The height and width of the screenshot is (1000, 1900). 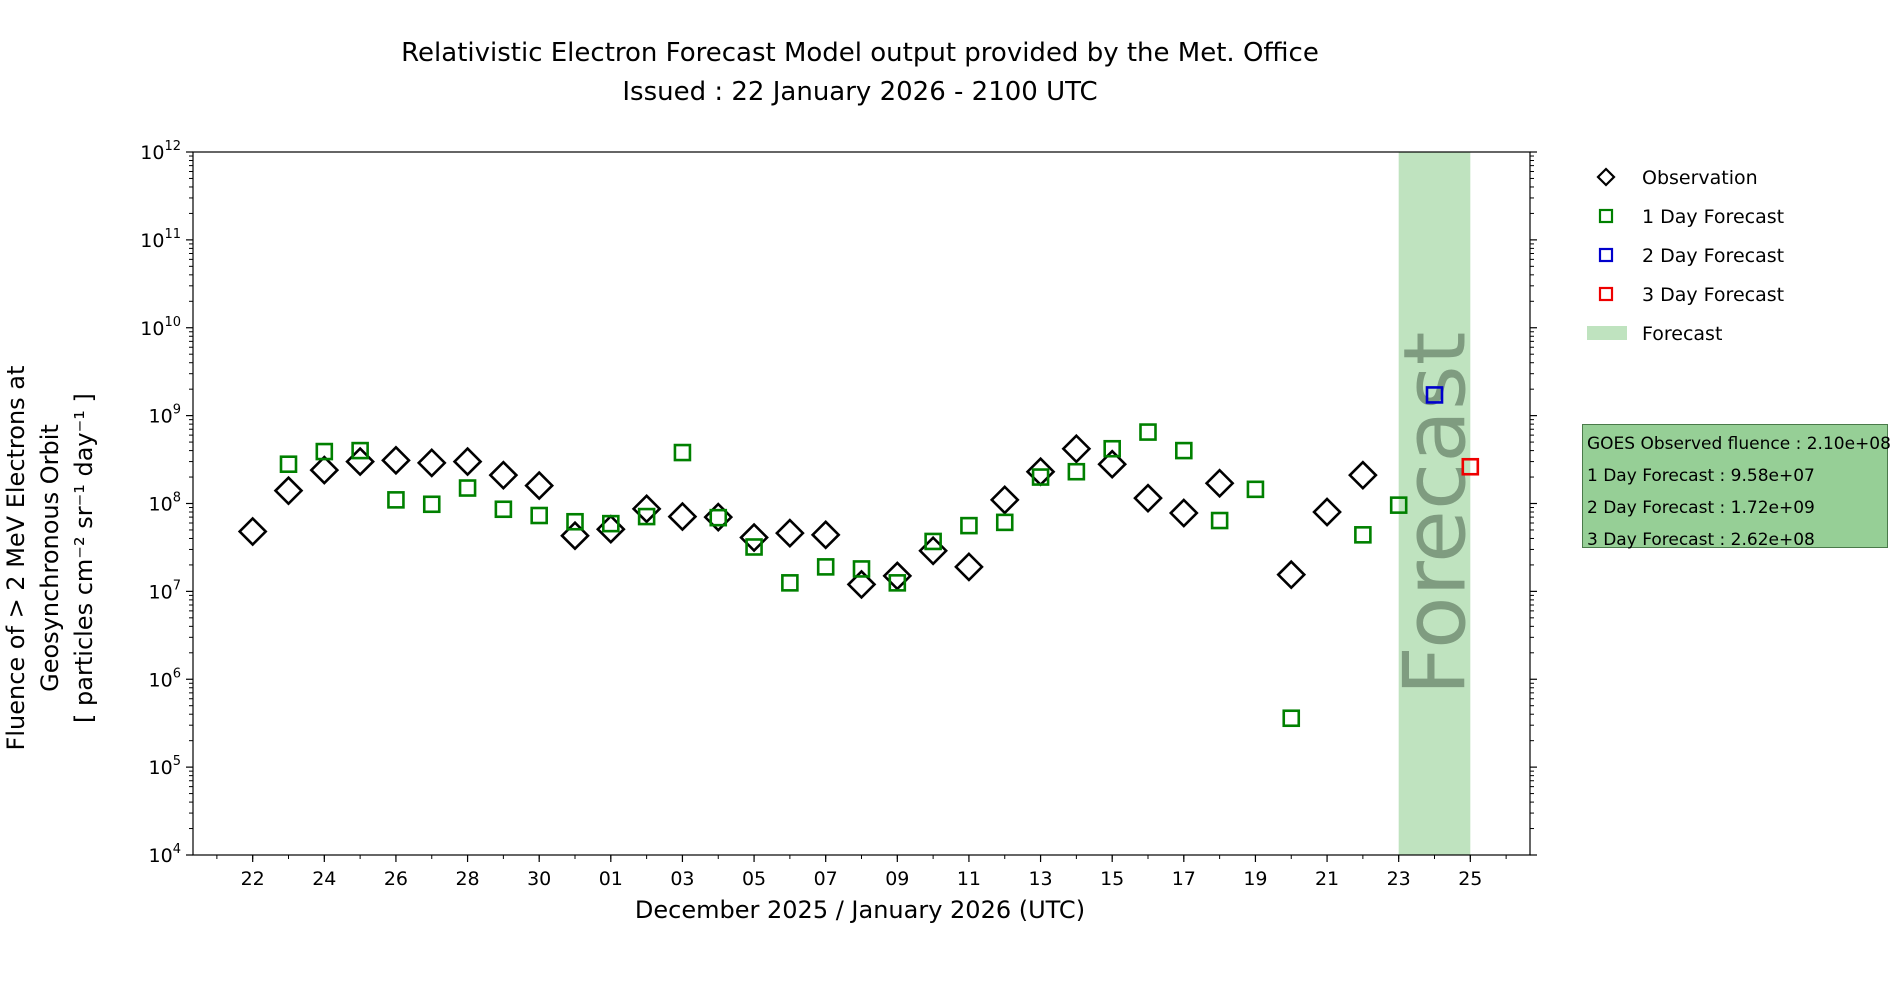 What do you see at coordinates (165, 766) in the screenshot?
I see `y-tick-label: 10⁵` at bounding box center [165, 766].